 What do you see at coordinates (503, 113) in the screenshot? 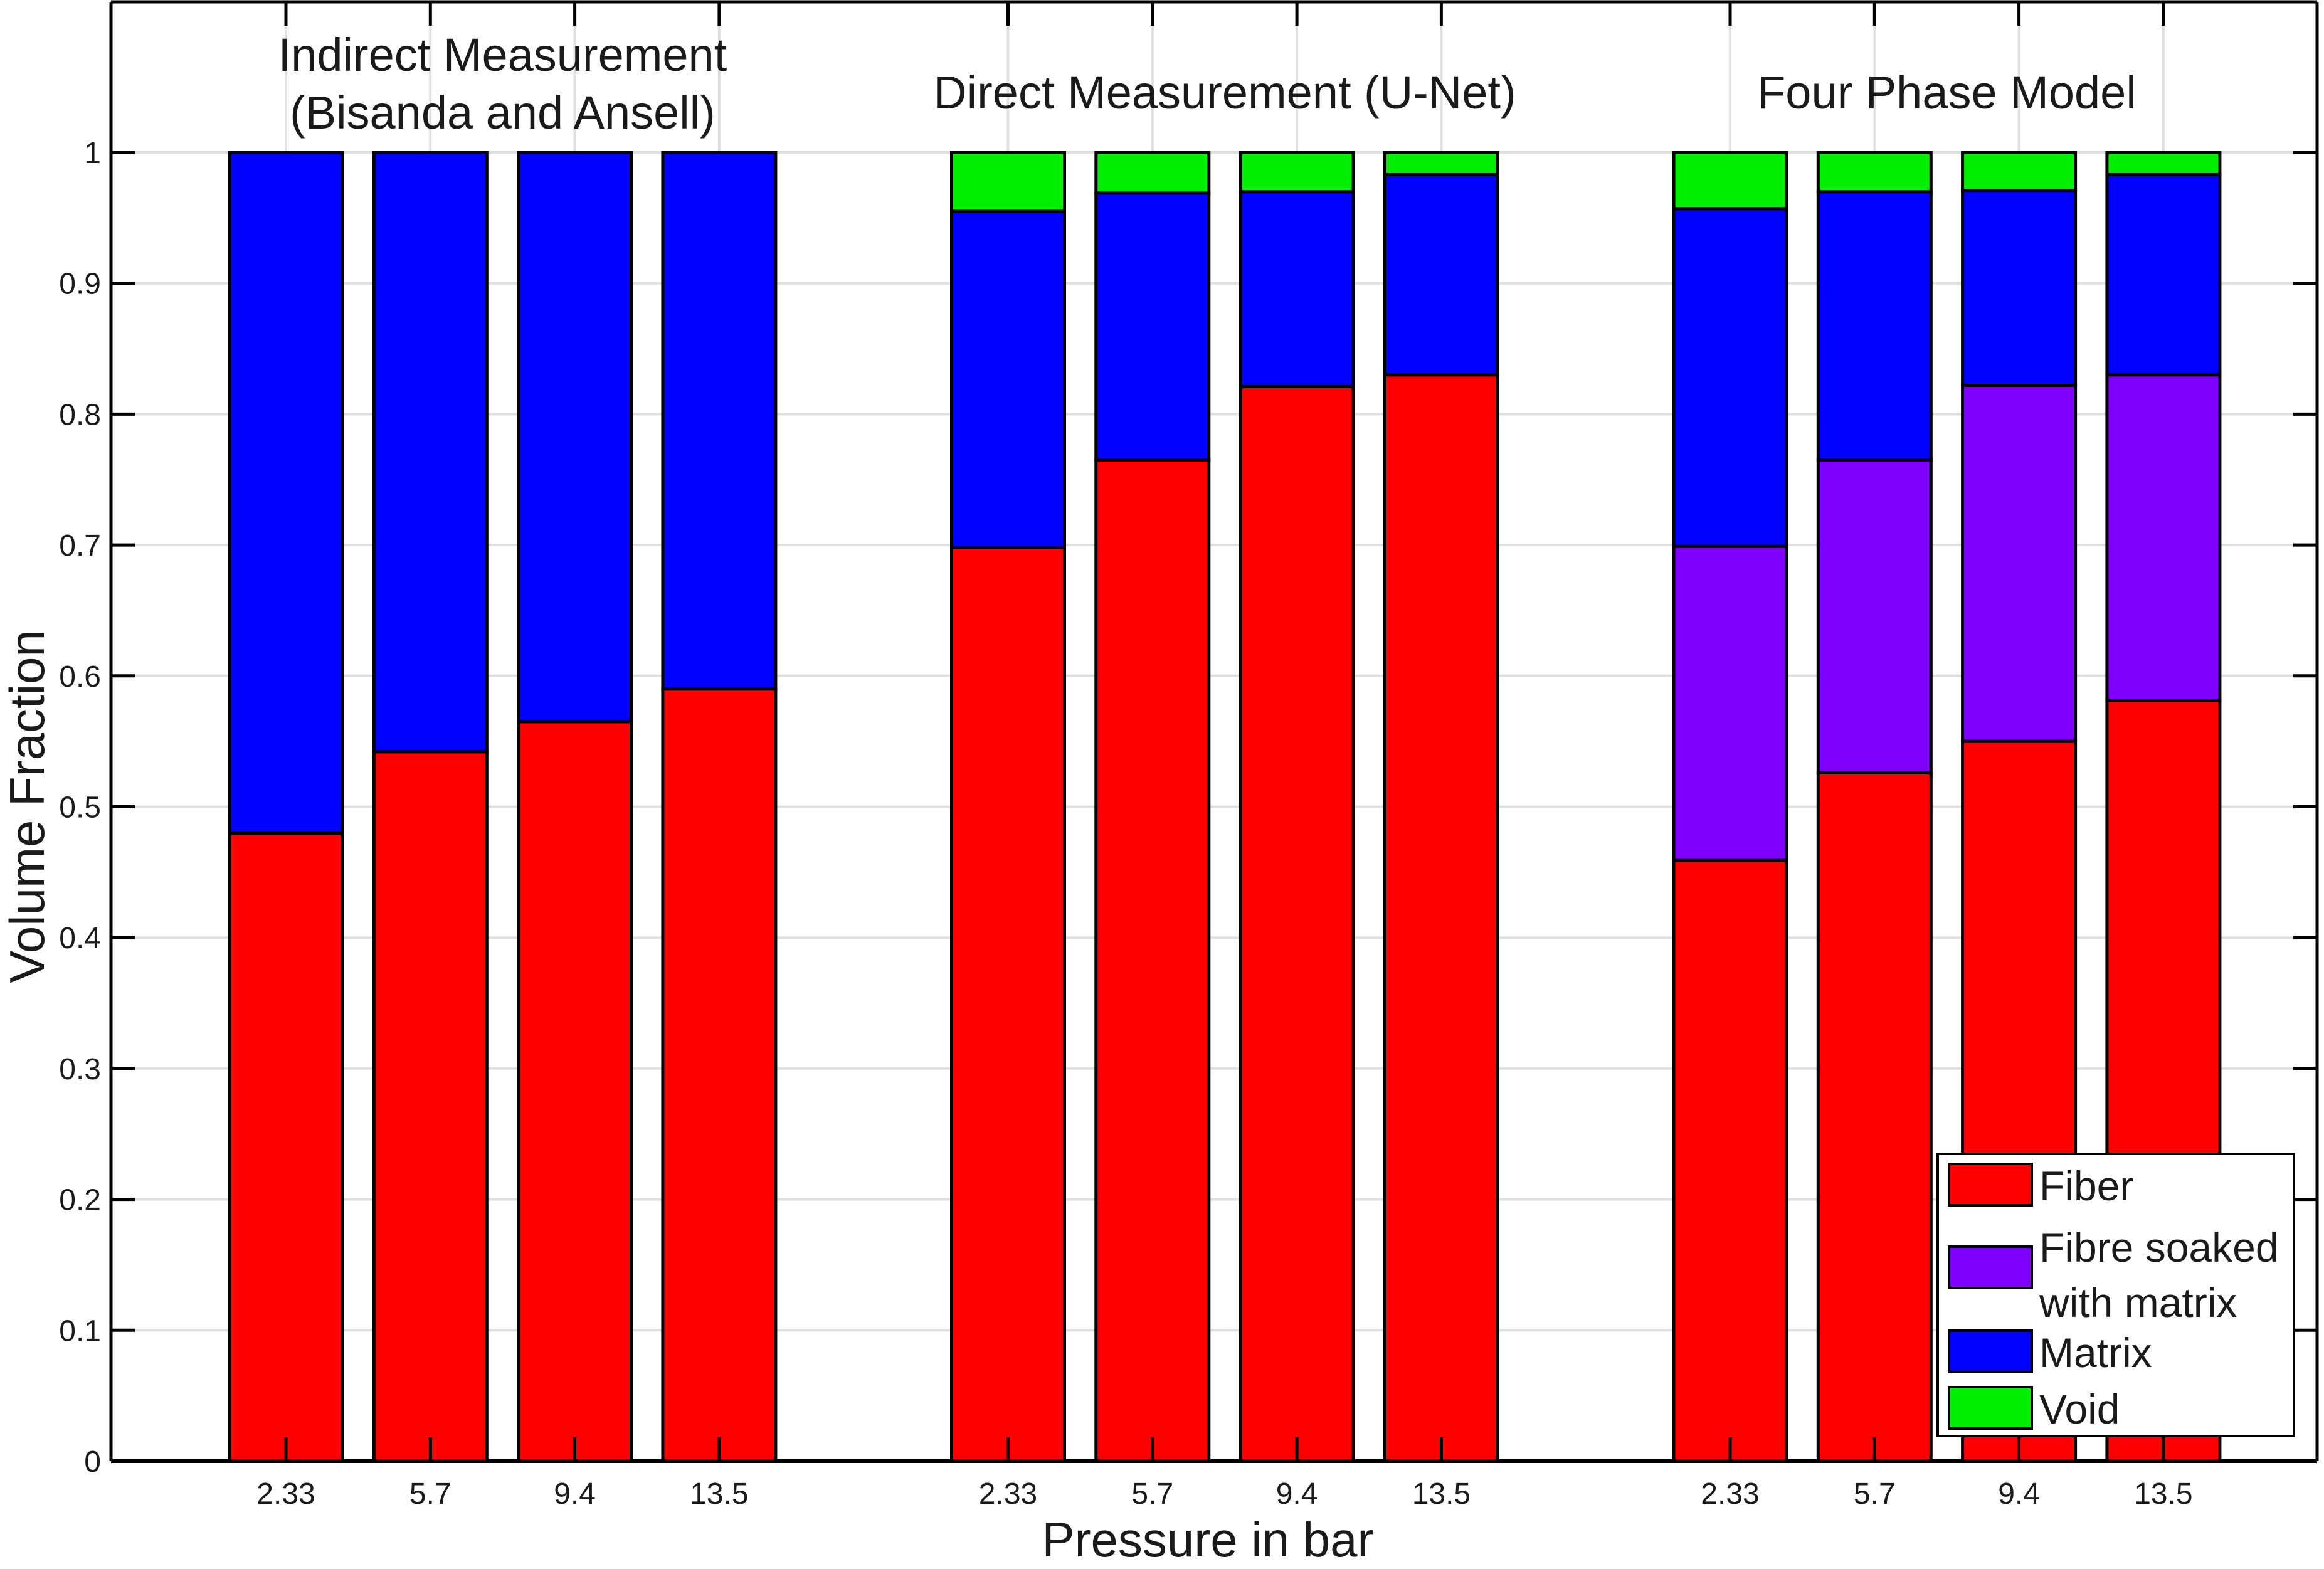
I see `group-title: (Bisanda and Ansell)` at bounding box center [503, 113].